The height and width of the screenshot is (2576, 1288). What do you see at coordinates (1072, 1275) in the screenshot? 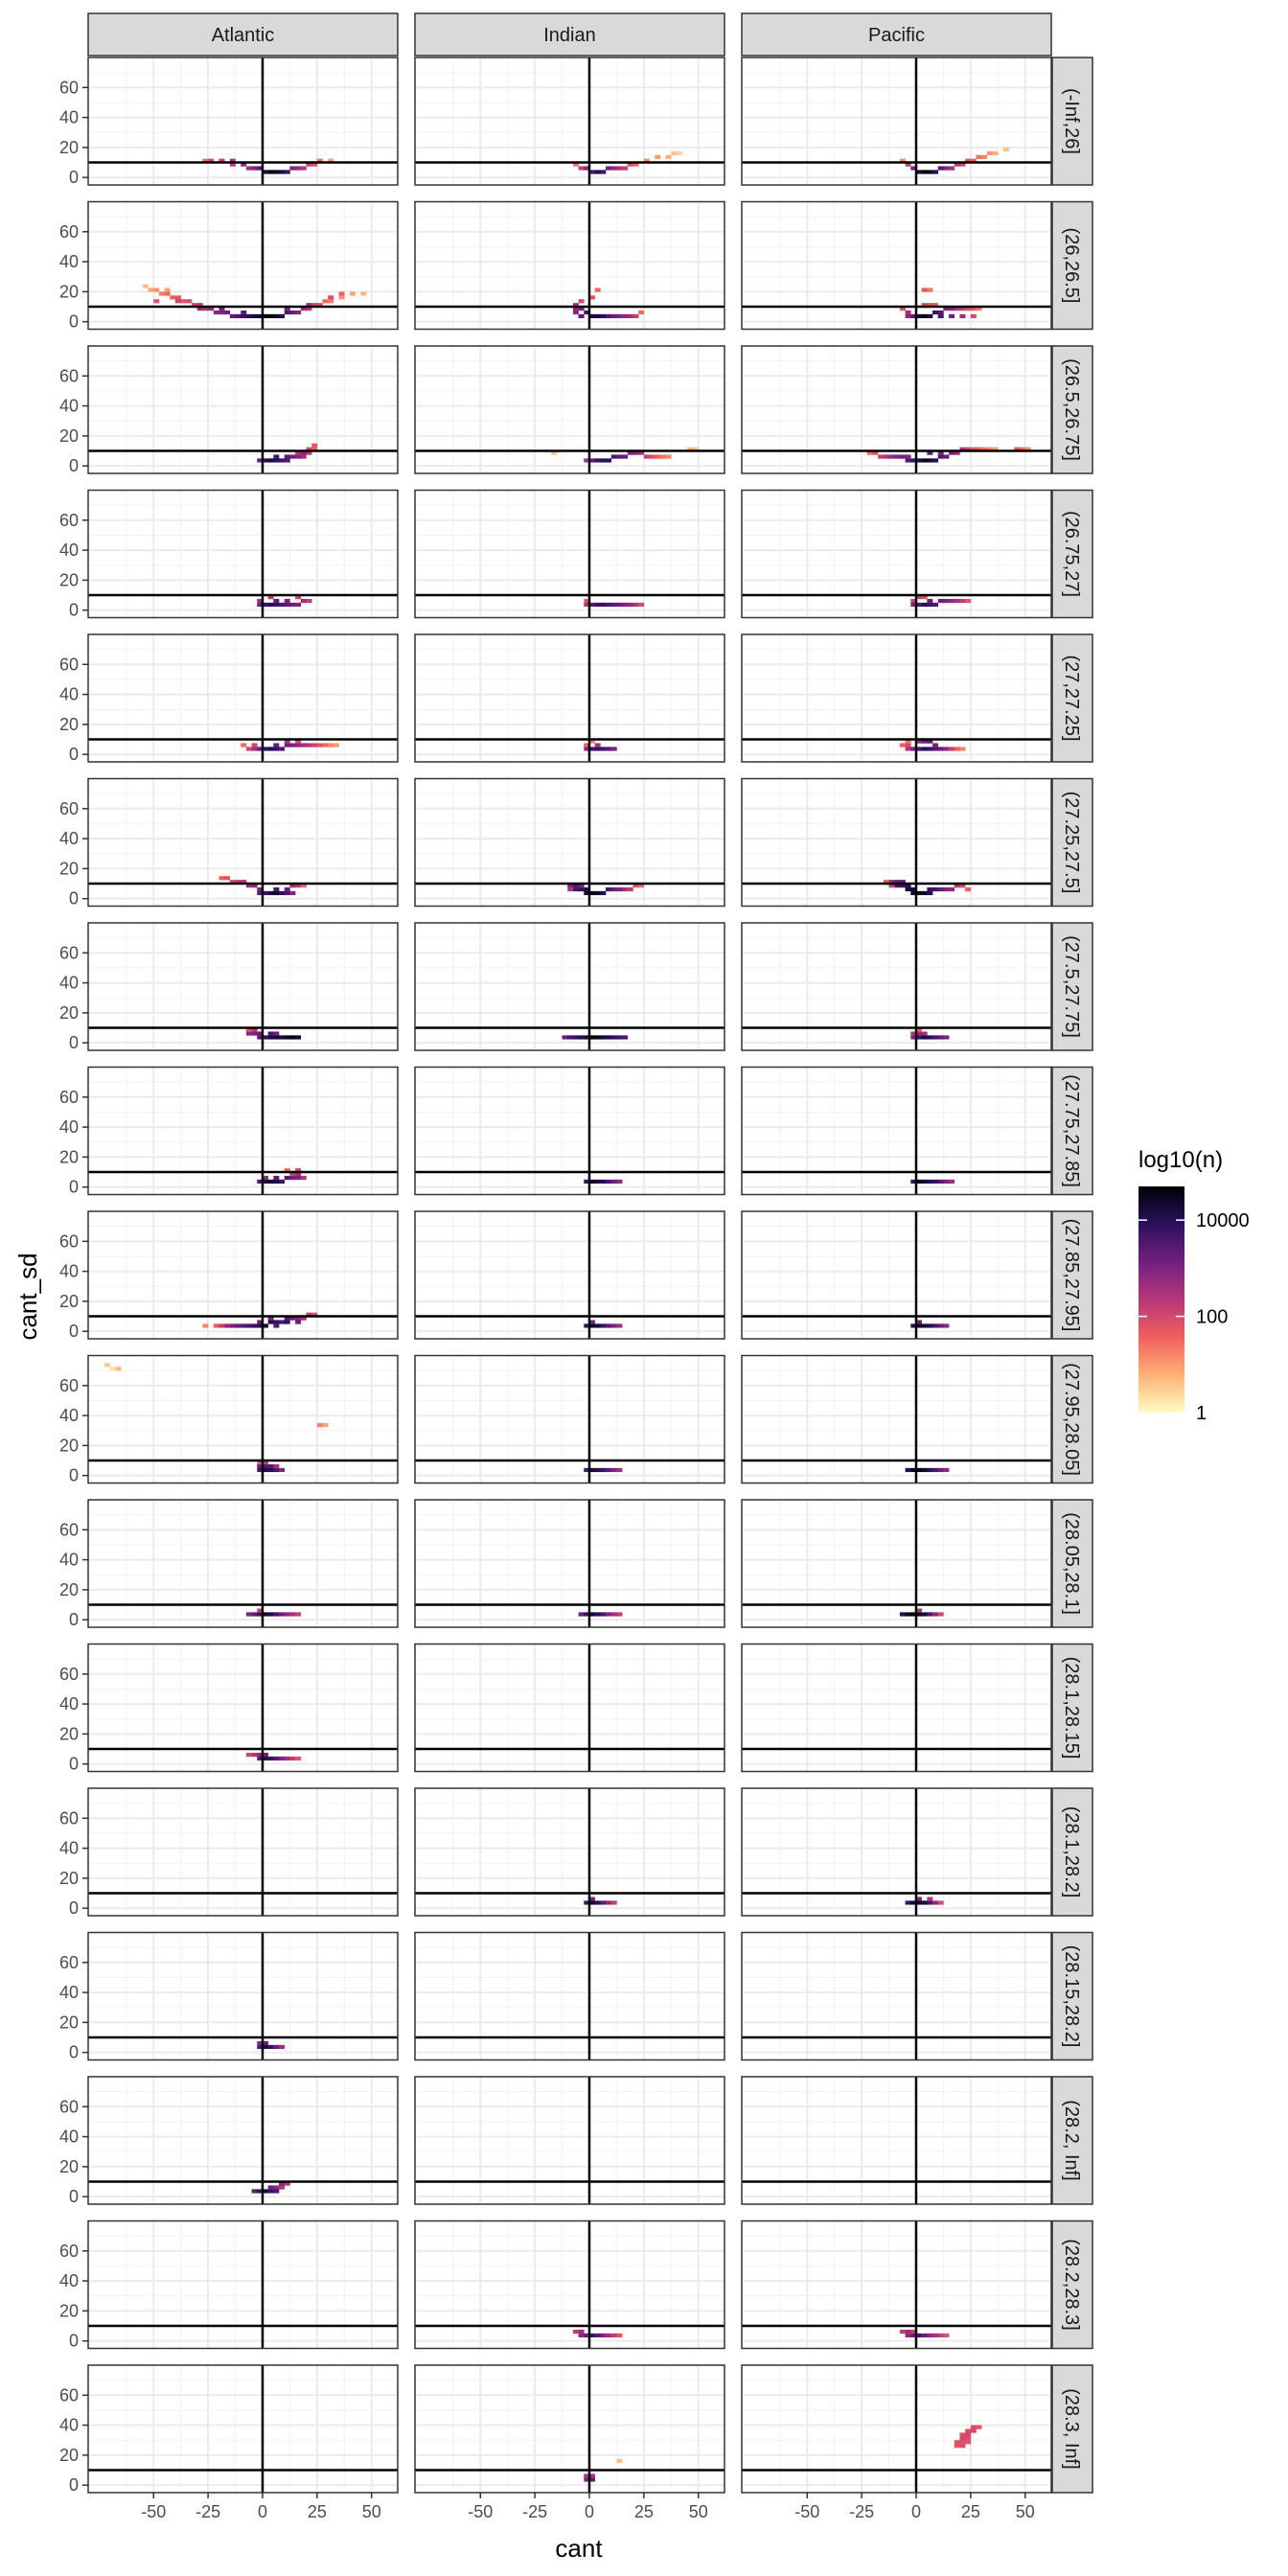
I see `row-strip` at bounding box center [1072, 1275].